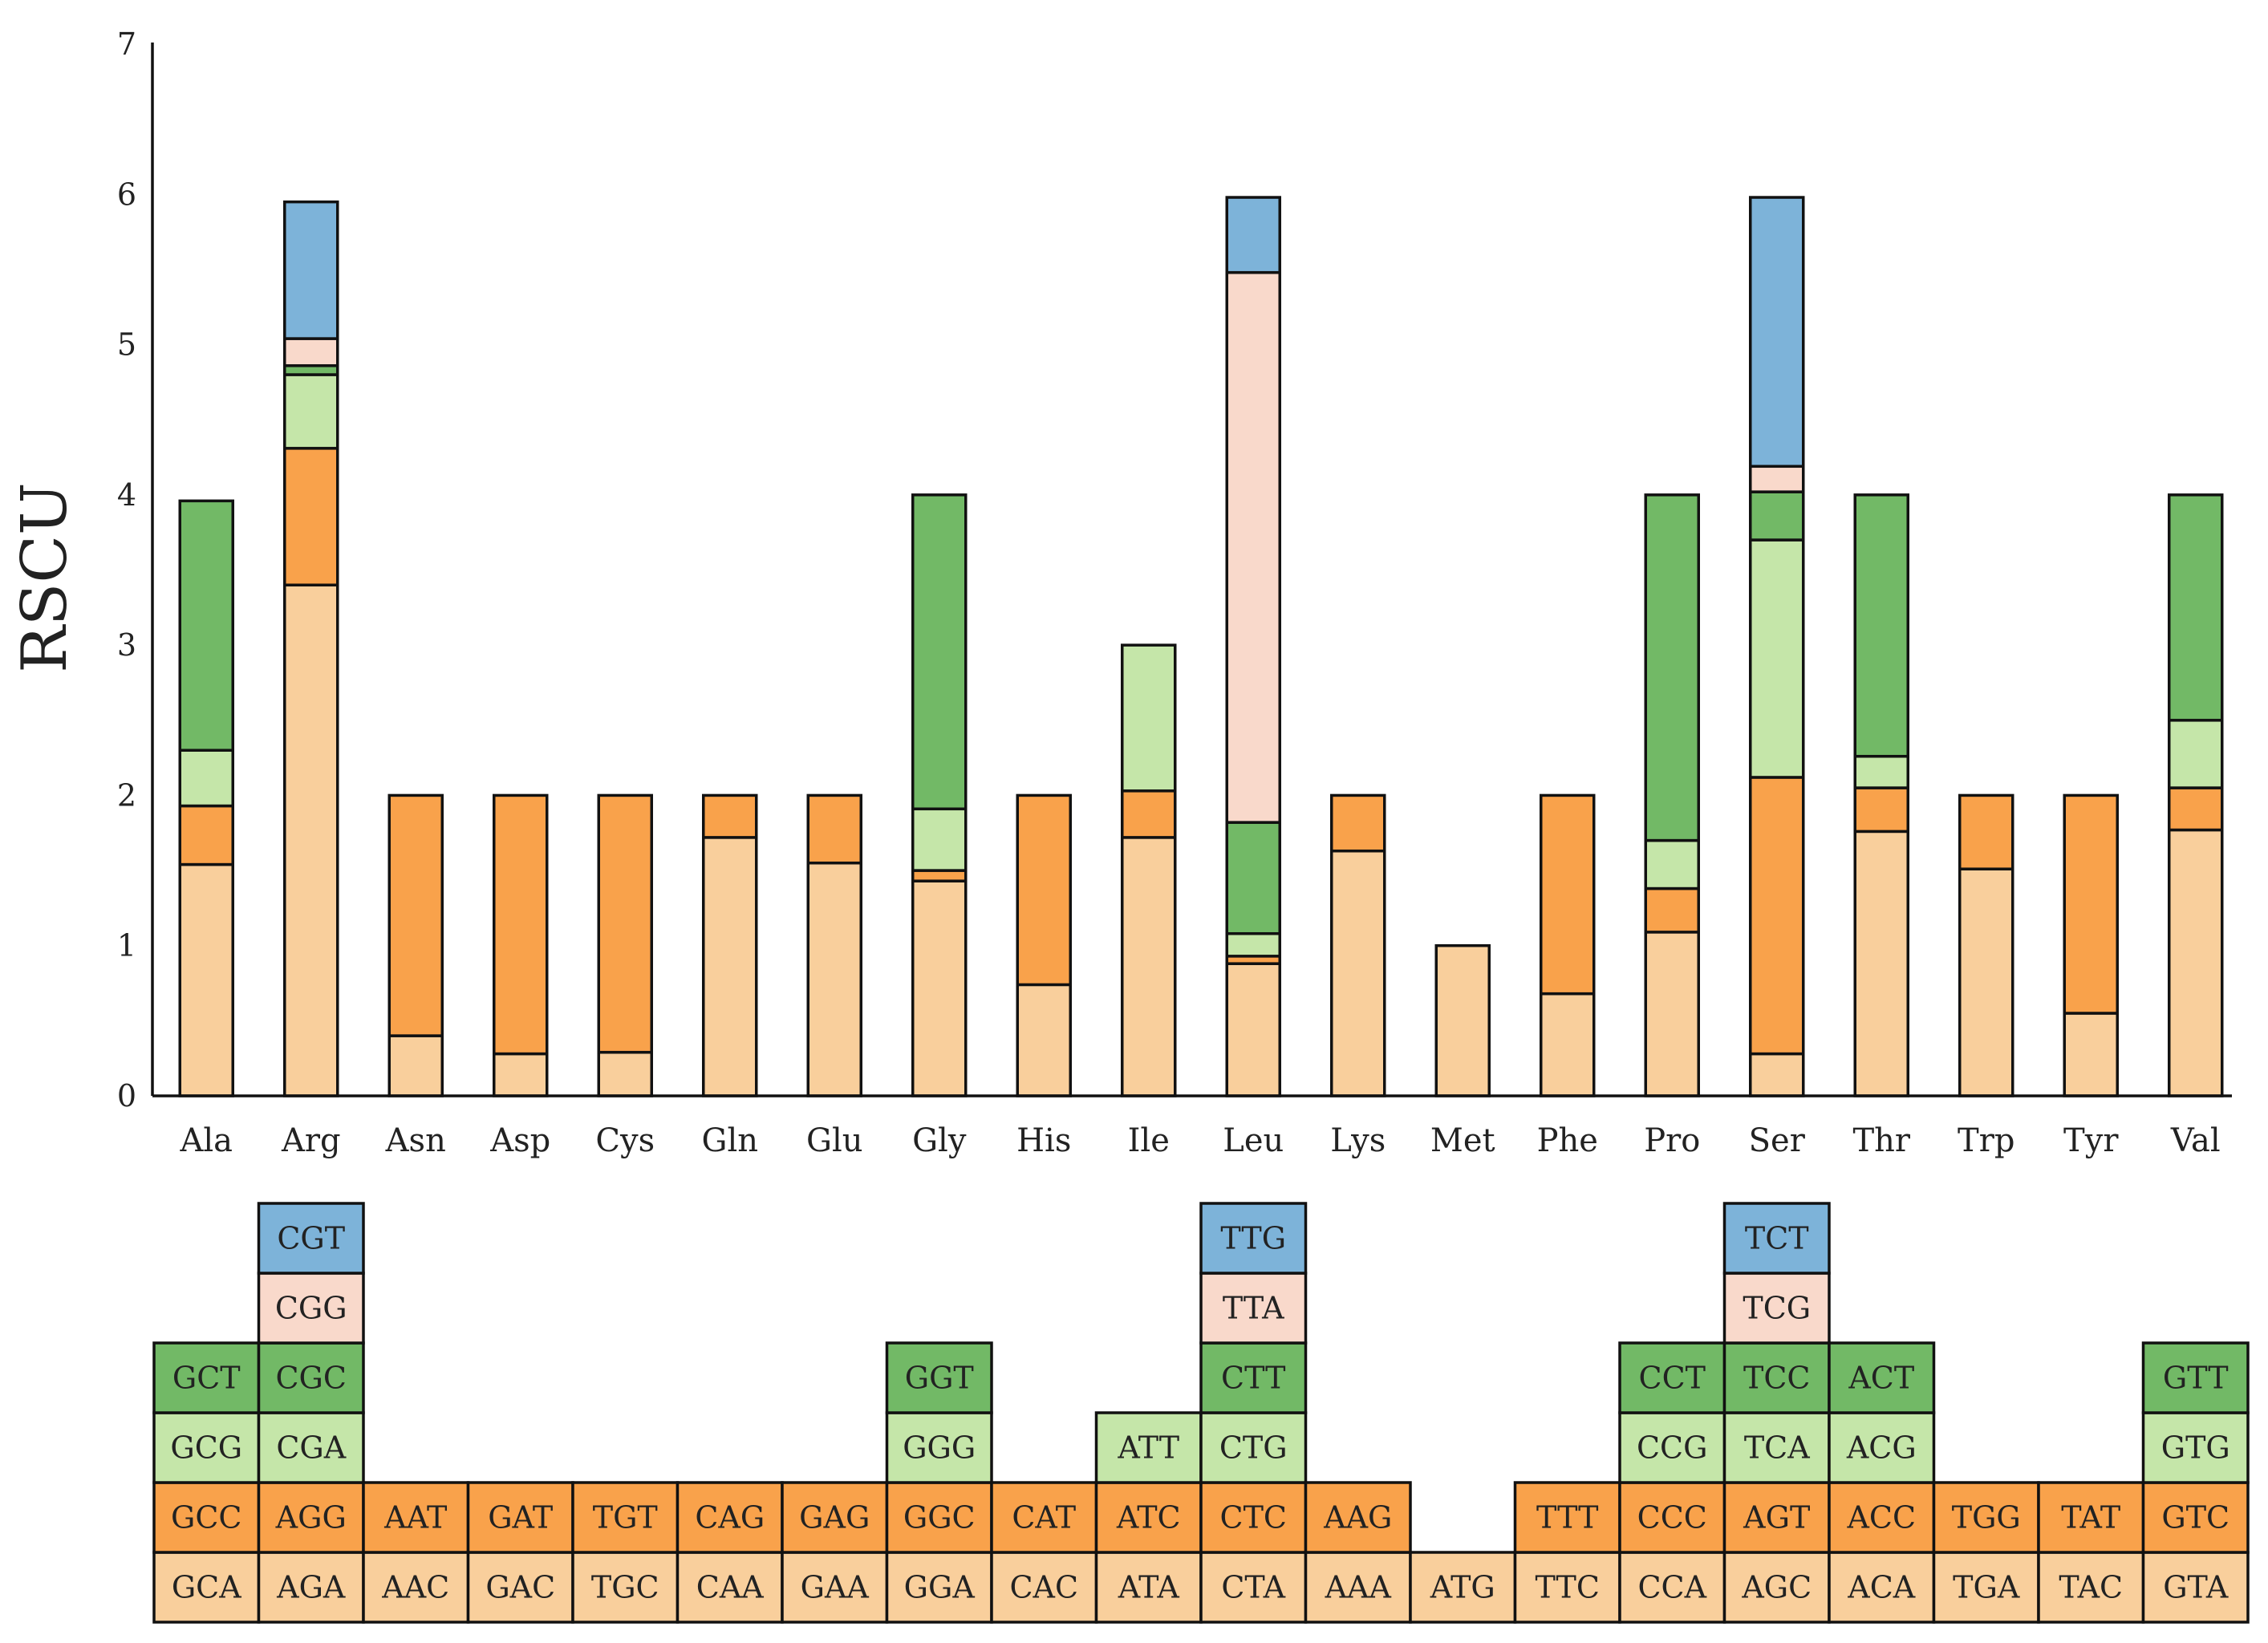 The image size is (2268, 1643). I want to click on x-tick-label: Val, so click(2195, 1140).